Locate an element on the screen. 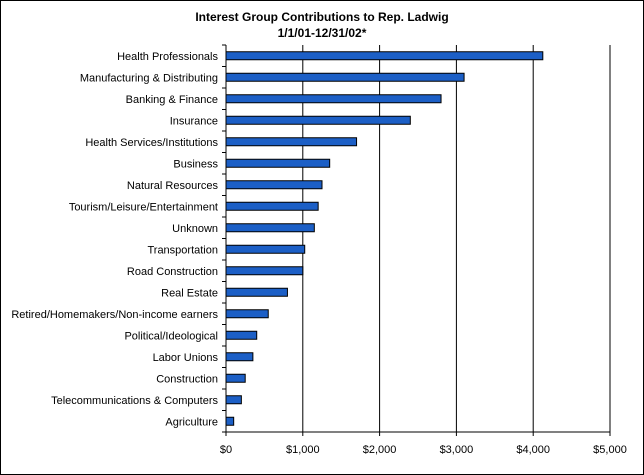 The height and width of the screenshot is (475, 644). category-label-17: Agriculture is located at coordinates (191, 422).